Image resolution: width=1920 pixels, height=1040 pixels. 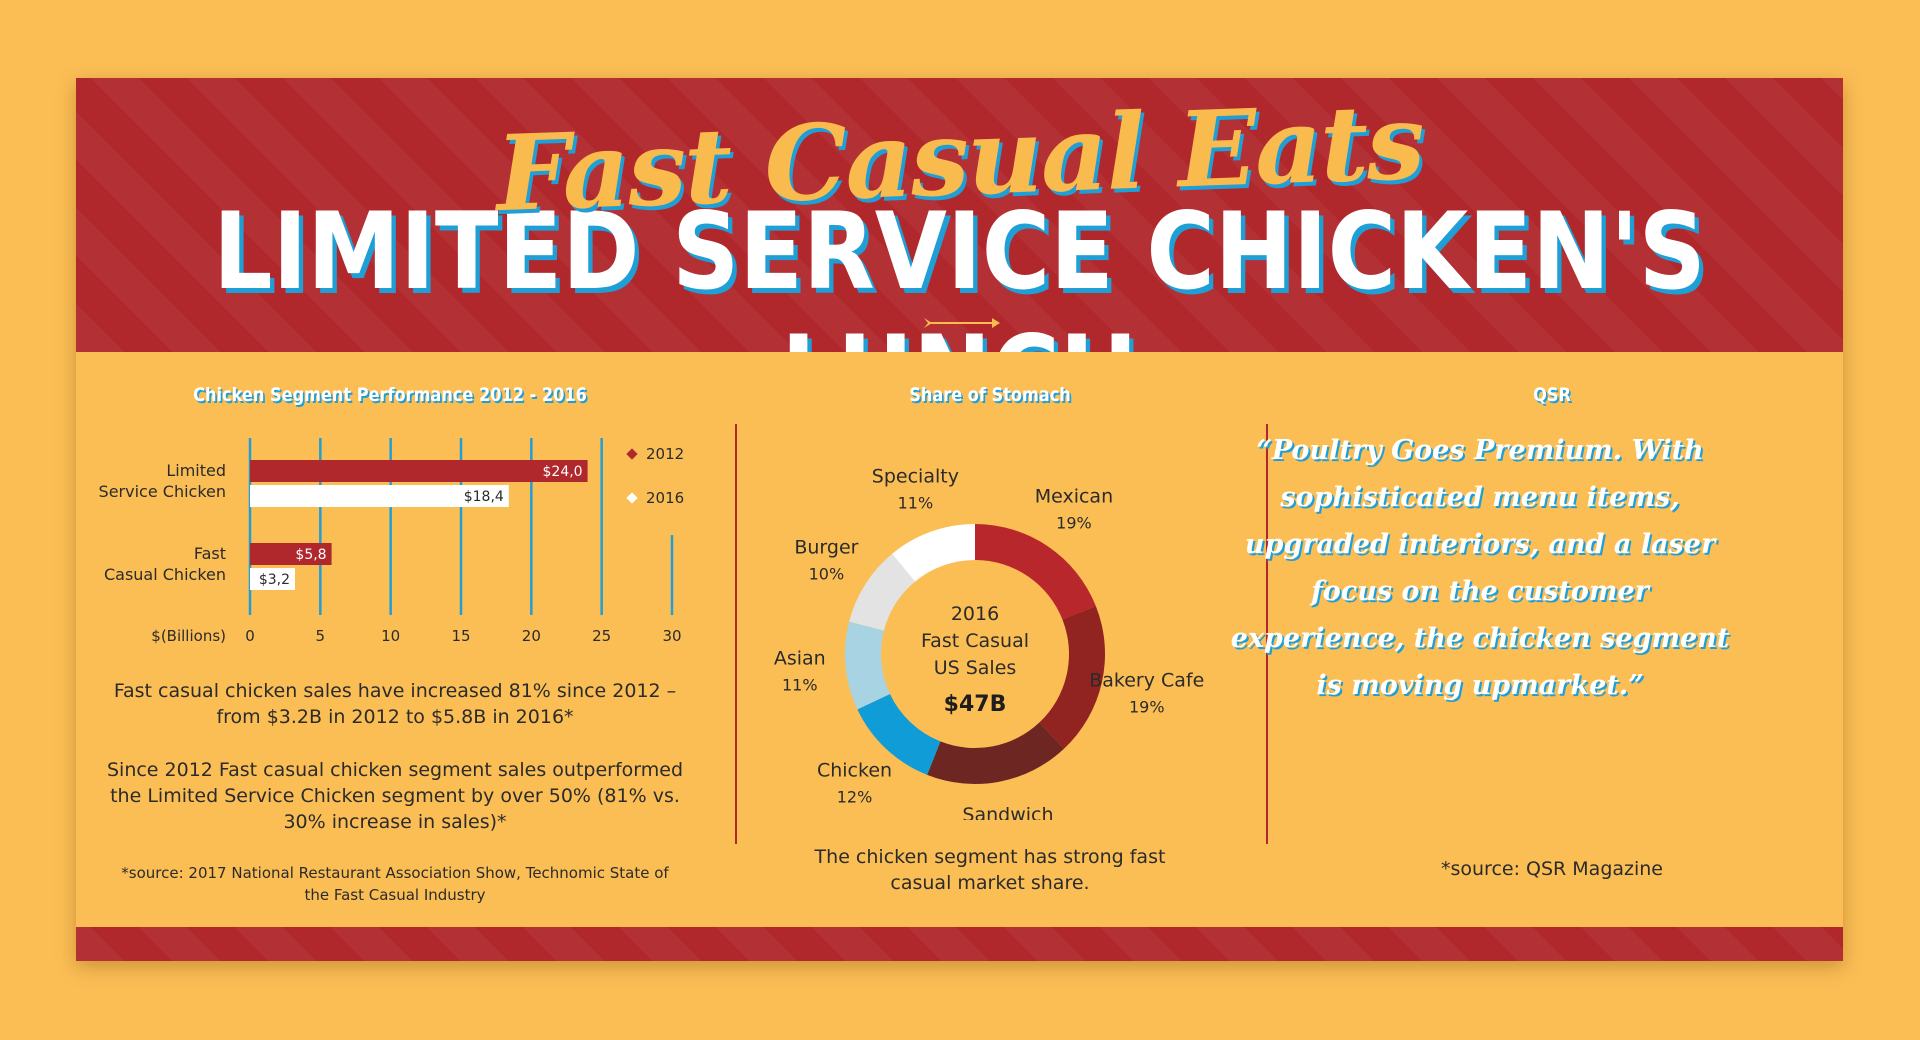 What do you see at coordinates (915, 476) in the screenshot?
I see `slice-label: Specialty` at bounding box center [915, 476].